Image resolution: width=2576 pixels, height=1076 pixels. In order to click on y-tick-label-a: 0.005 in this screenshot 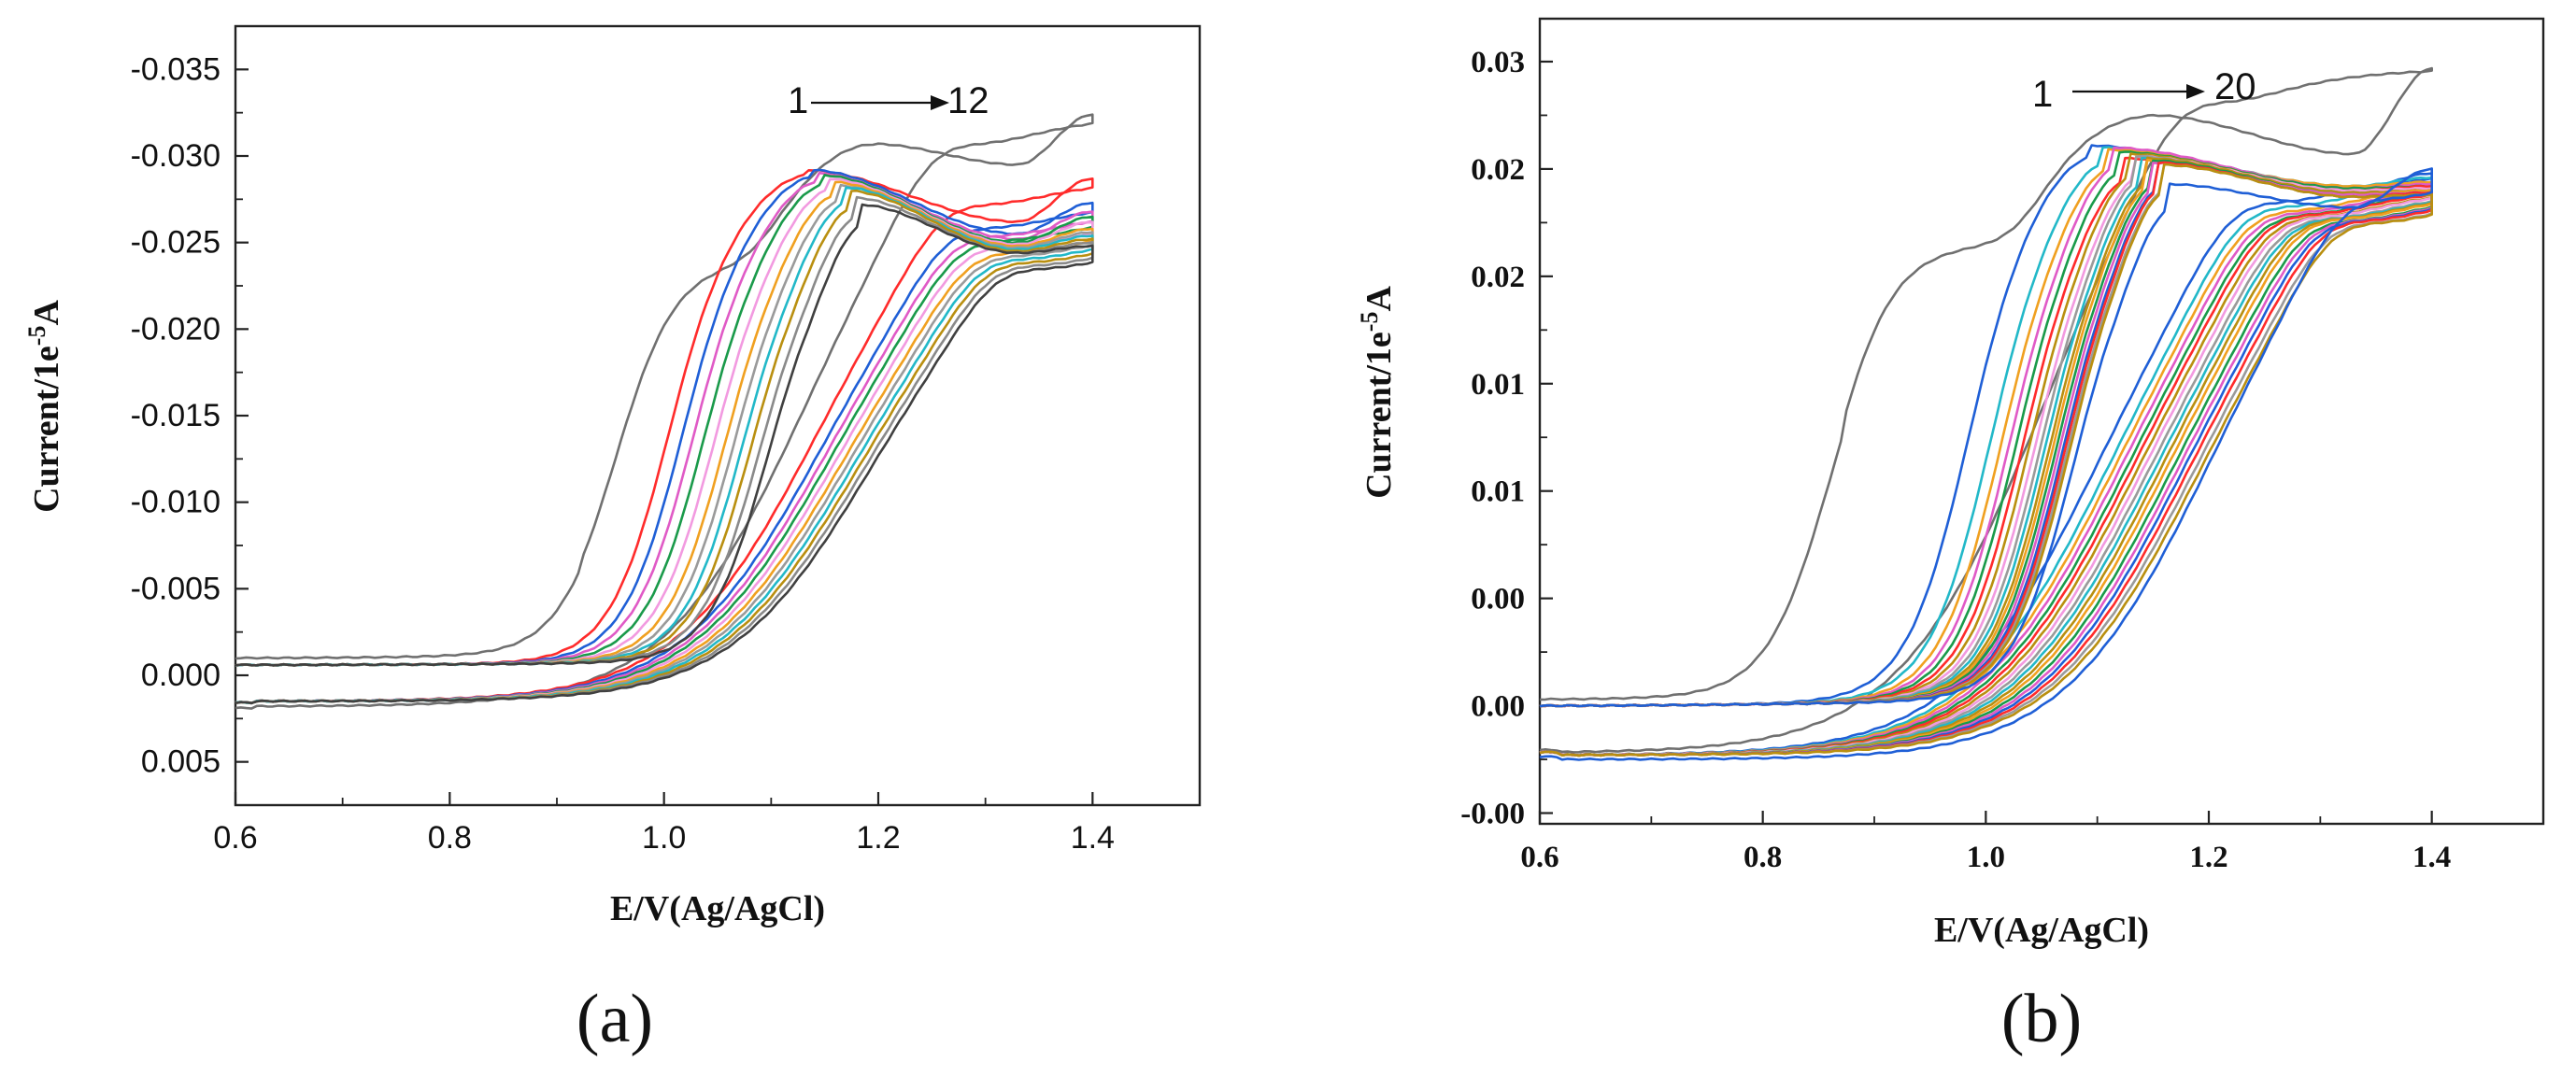, I will do `click(181, 762)`.